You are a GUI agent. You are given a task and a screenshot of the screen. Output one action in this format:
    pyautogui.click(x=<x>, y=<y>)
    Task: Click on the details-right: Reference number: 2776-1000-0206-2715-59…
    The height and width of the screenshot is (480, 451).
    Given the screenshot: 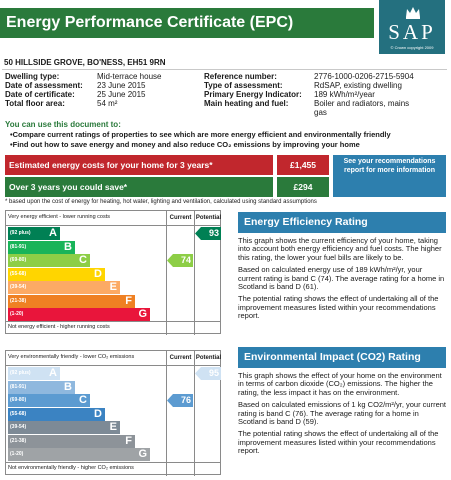 What is the action you would take?
    pyautogui.click(x=326, y=95)
    